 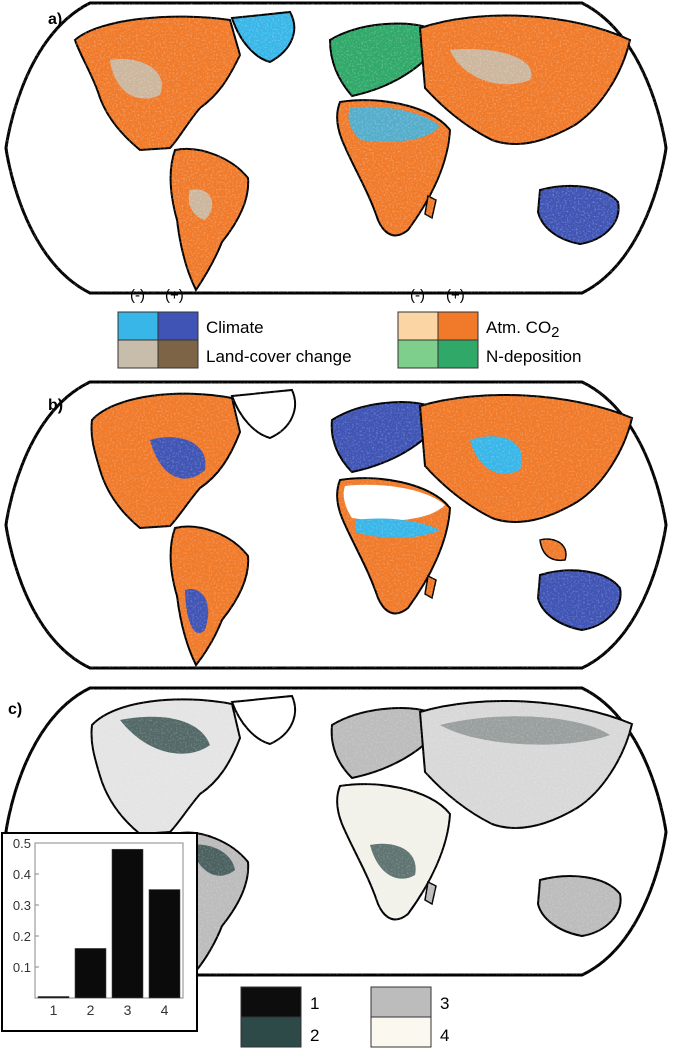 I want to click on legend-label-4: 4, so click(x=444, y=1035).